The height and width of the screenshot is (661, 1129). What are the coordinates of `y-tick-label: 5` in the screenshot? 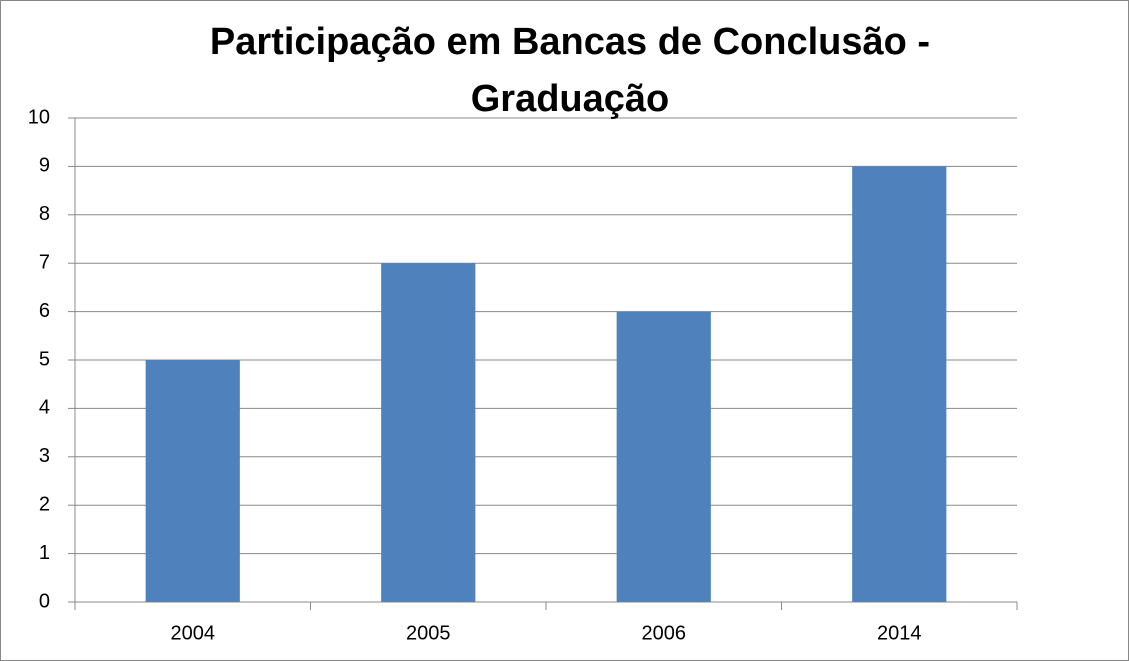 It's located at (44, 359).